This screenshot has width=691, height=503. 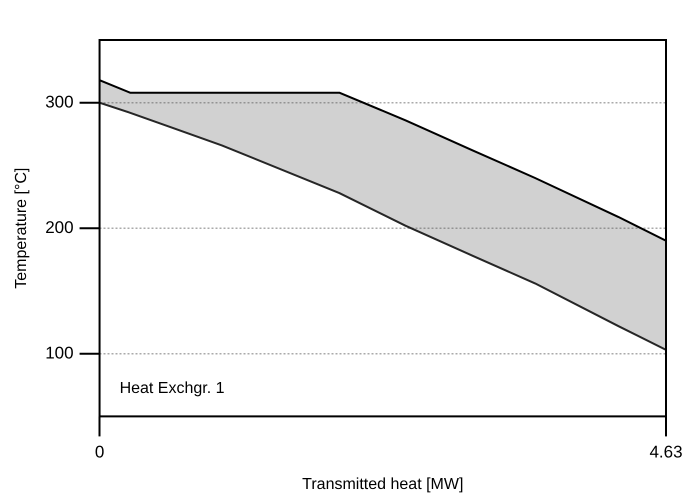 What do you see at coordinates (99, 452) in the screenshot?
I see `x-tick-label: 0` at bounding box center [99, 452].